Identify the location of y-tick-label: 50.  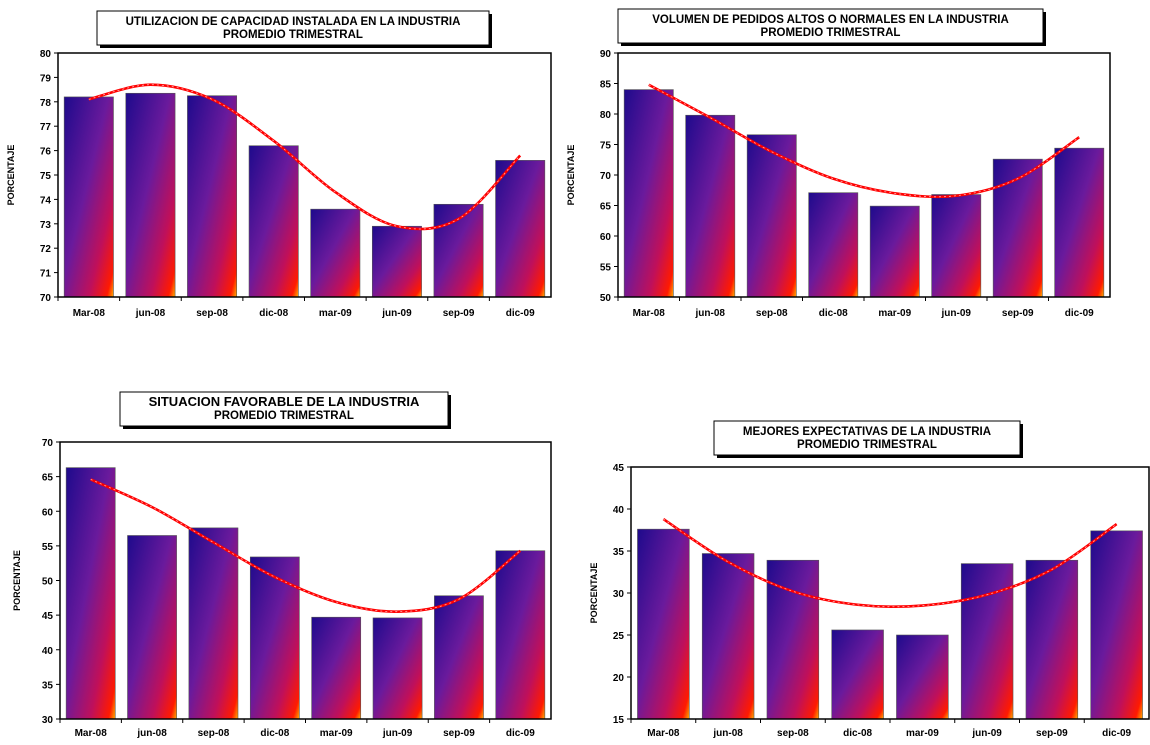
(48, 582).